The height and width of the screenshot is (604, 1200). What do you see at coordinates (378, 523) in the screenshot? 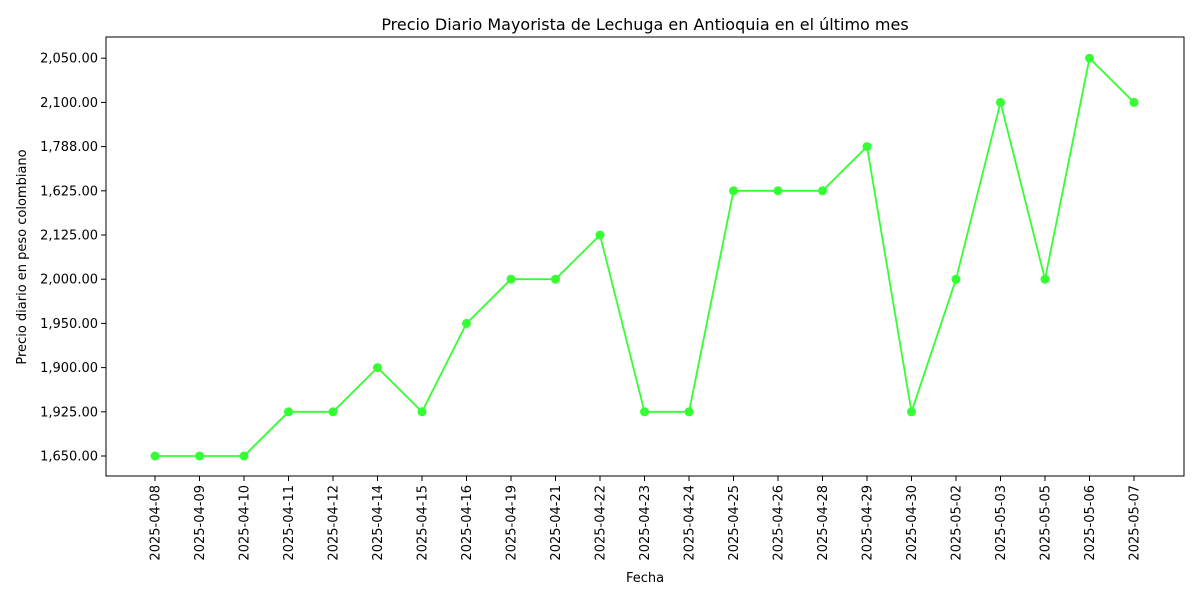
I see `x-tick-label: 2025-04-14` at bounding box center [378, 523].